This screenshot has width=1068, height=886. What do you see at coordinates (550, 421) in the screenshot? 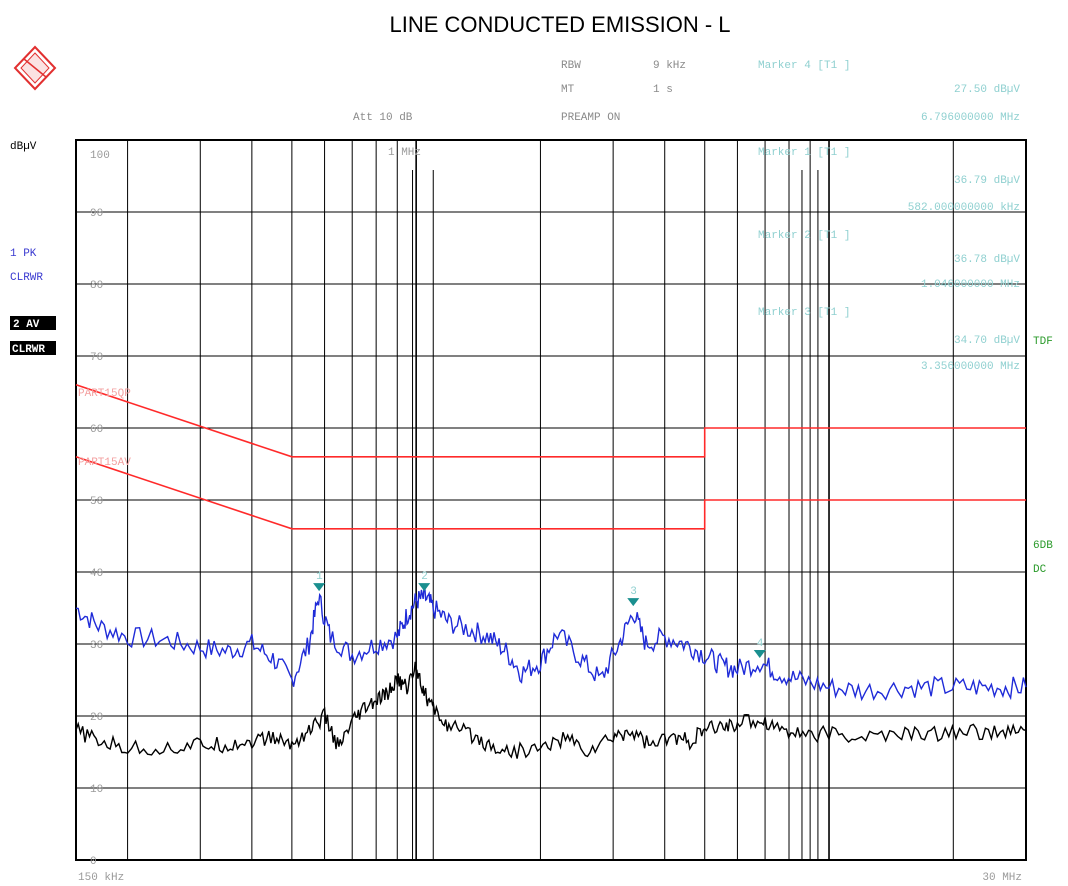
I see `trace-part15qp` at bounding box center [550, 421].